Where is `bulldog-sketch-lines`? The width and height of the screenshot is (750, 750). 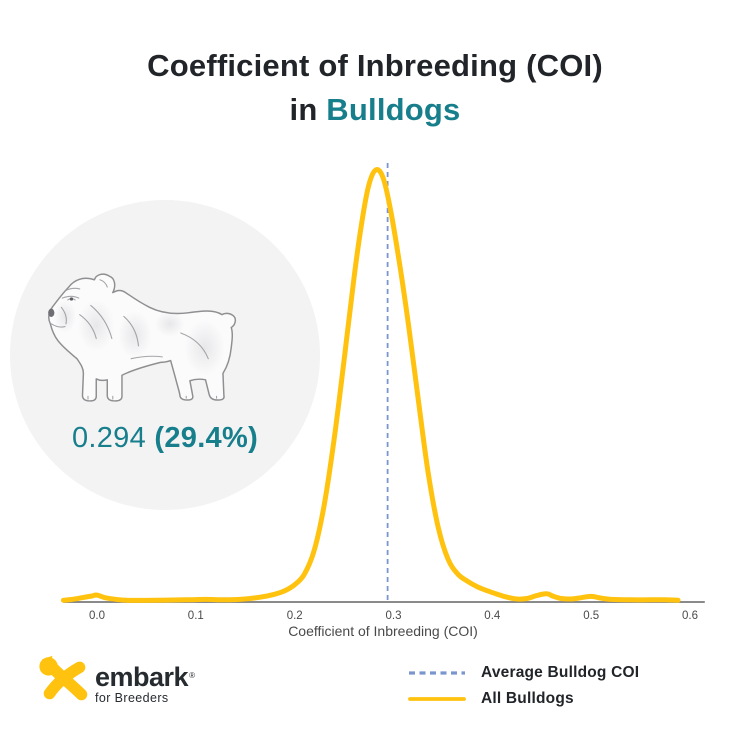 bulldog-sketch-lines is located at coordinates (134, 339).